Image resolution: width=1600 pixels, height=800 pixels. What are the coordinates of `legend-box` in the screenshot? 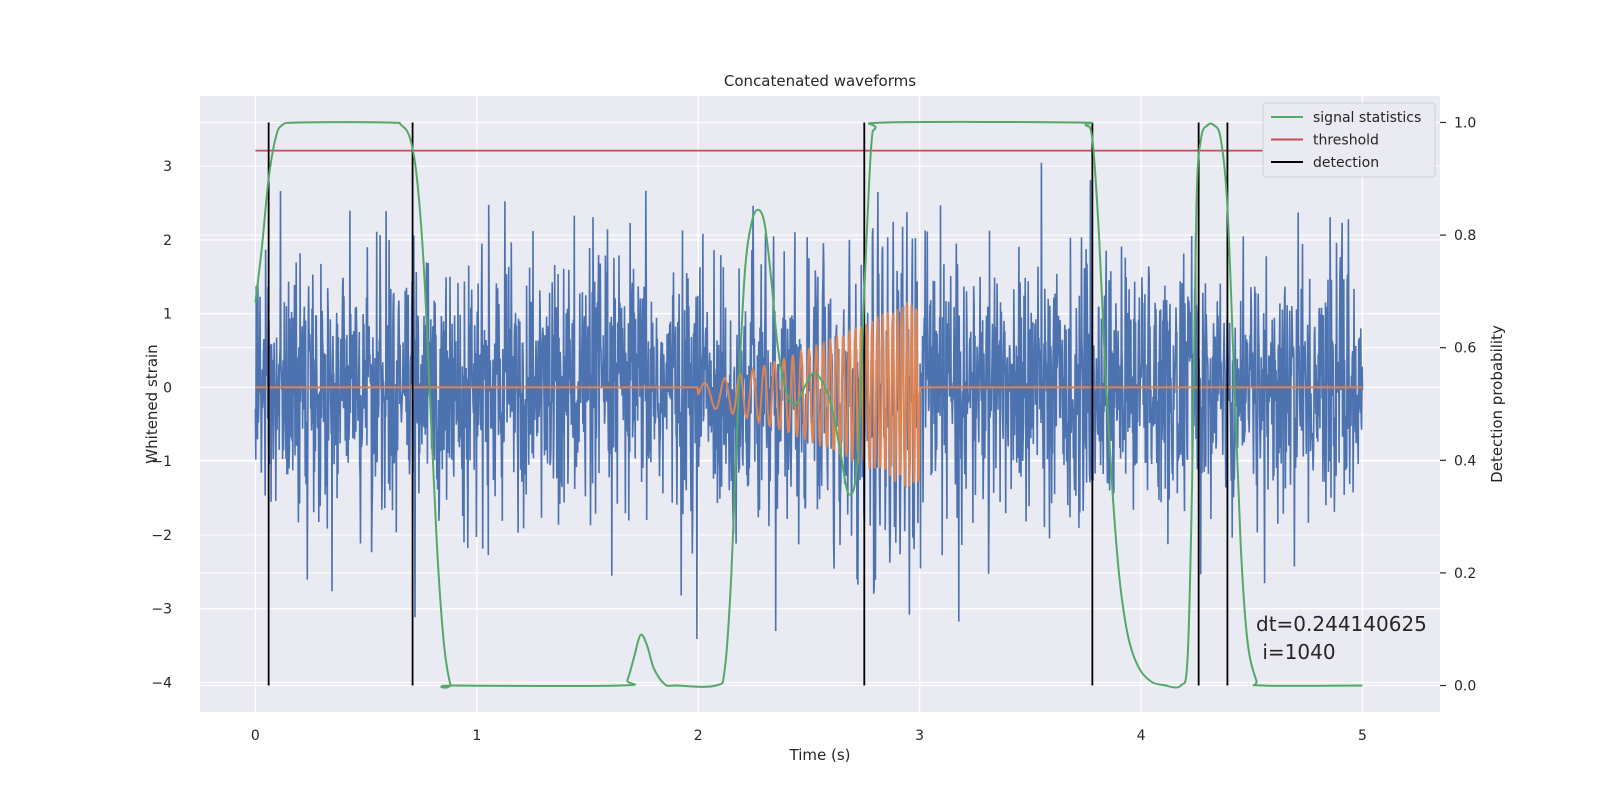 It's located at (1349, 140).